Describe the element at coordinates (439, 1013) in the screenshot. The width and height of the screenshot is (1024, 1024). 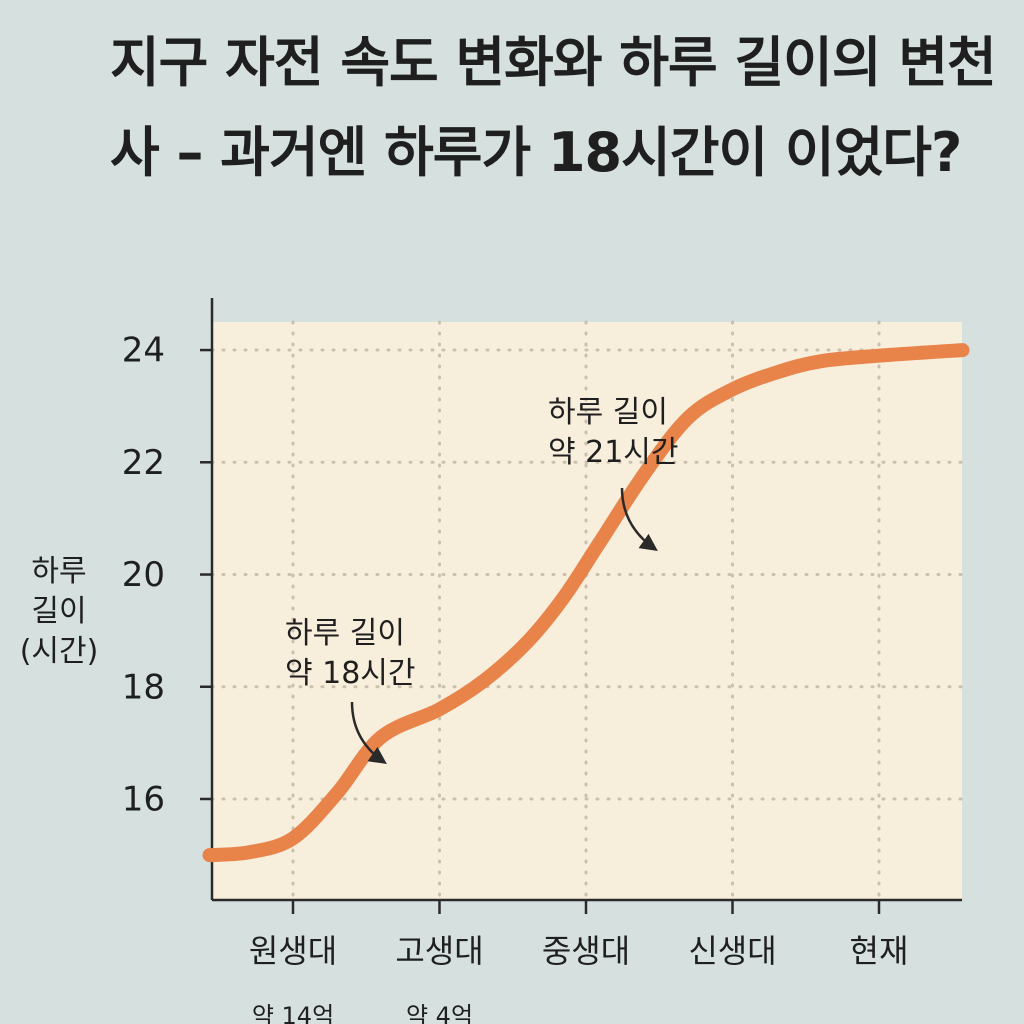
I see `x-tick-note: 약 4억` at that location.